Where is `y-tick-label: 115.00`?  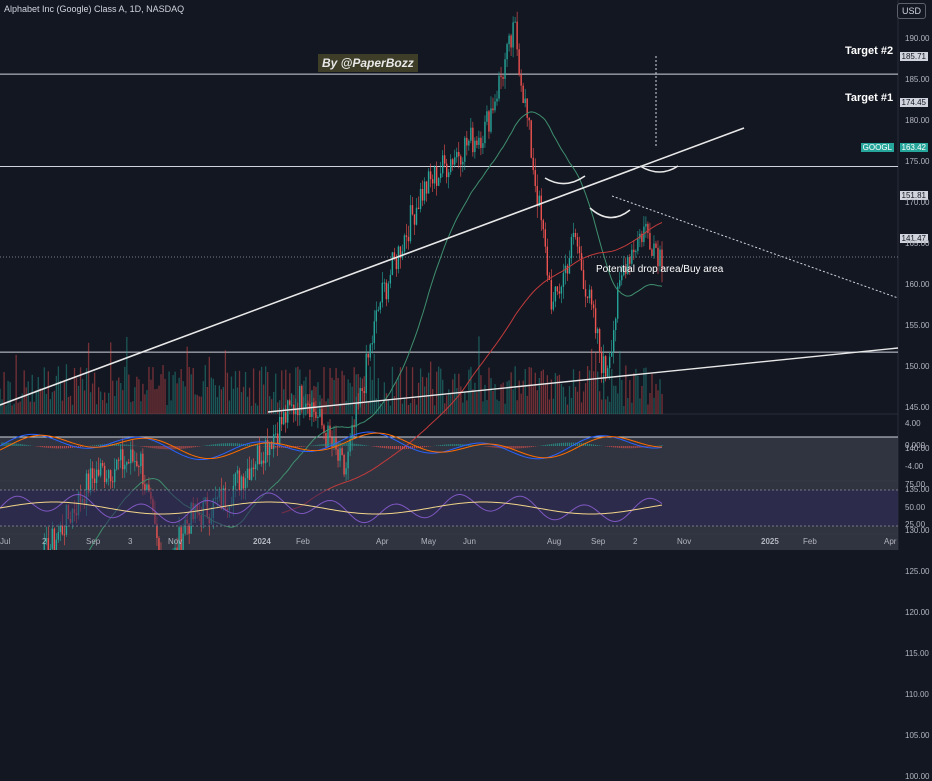
y-tick-label: 115.00 is located at coordinates (917, 653).